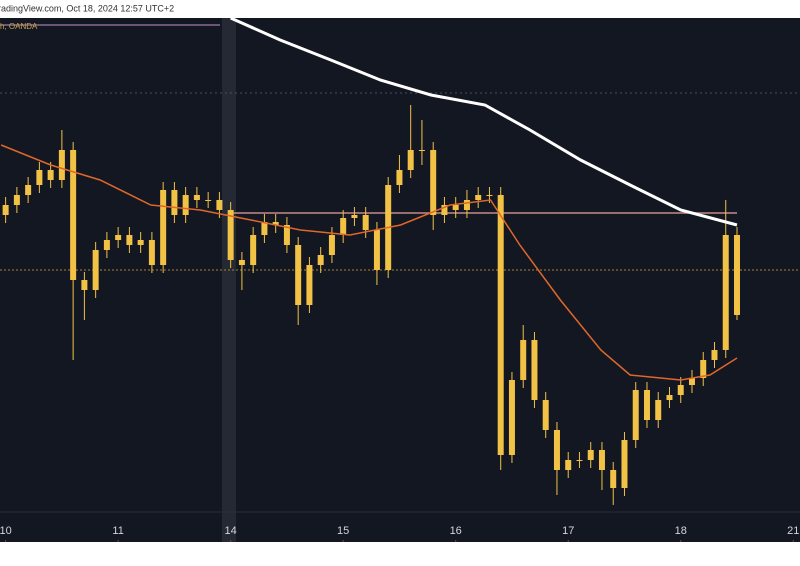 This screenshot has width=800, height=566. I want to click on x-tick-label: 16, so click(456, 531).